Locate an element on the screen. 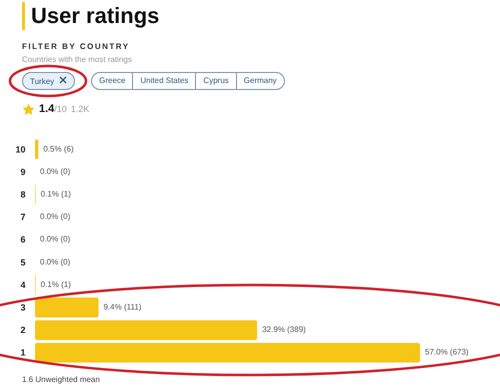 The image size is (500, 387). data-label: 0.5% (6) is located at coordinates (58, 149).